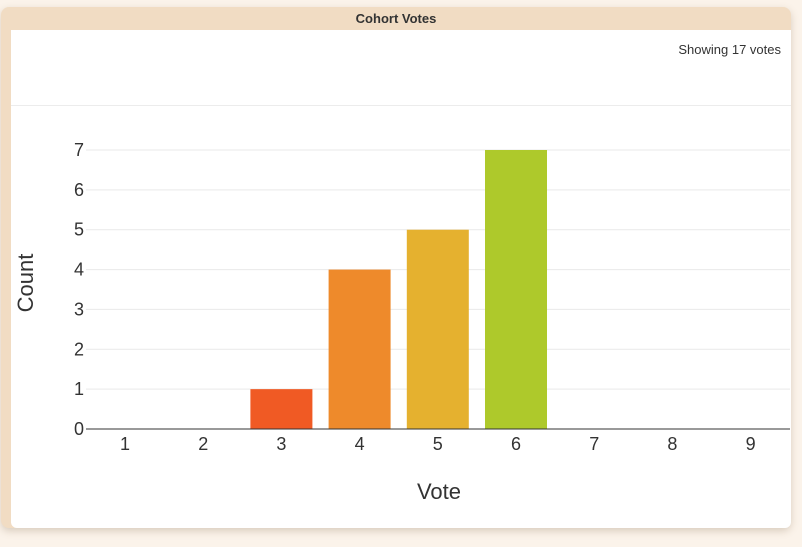 Image resolution: width=802 pixels, height=547 pixels. Describe the element at coordinates (281, 444) in the screenshot. I see `x-tick-label: 3` at that location.